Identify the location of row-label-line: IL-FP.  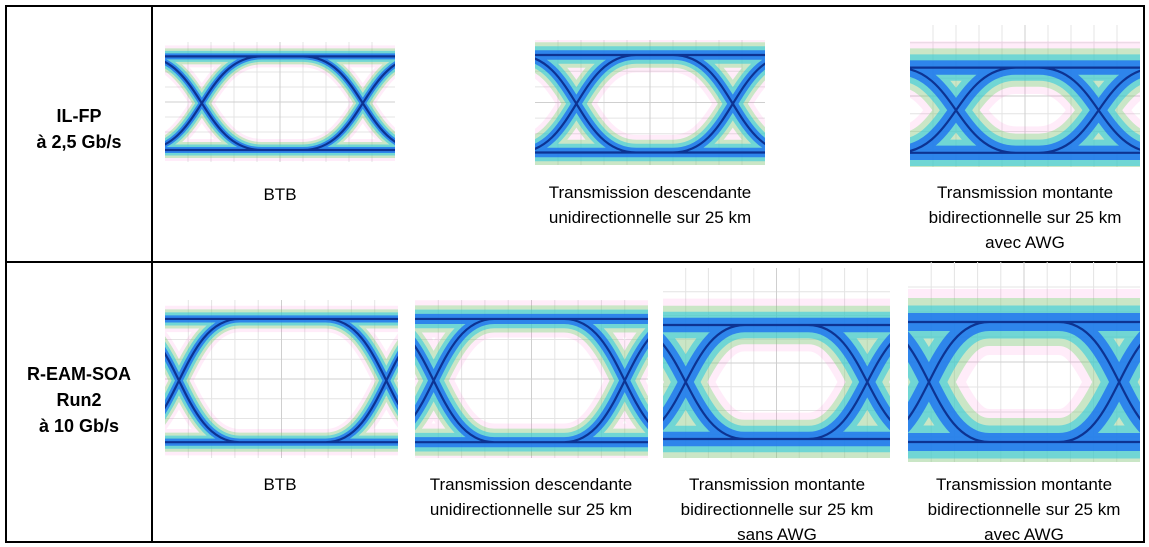
(79, 116).